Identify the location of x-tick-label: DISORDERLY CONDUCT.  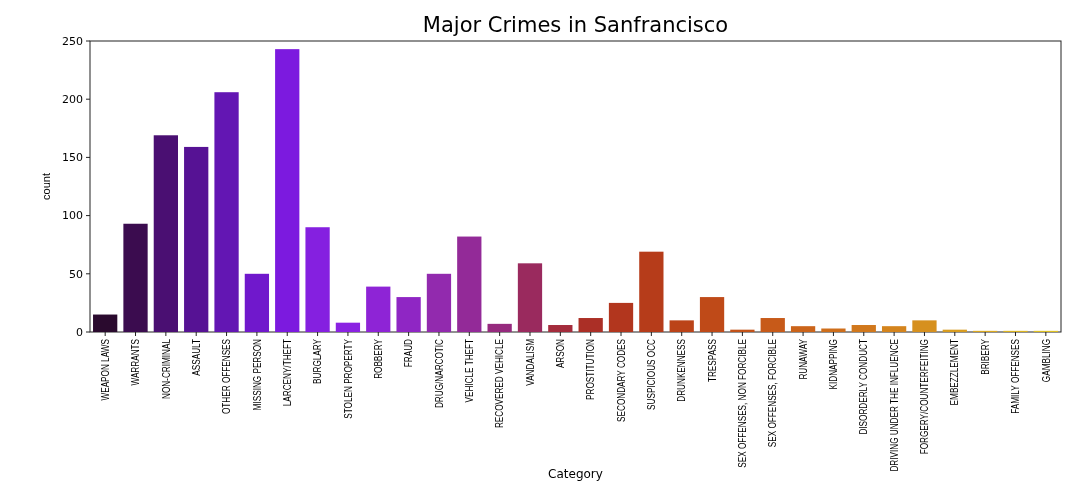
(863, 386).